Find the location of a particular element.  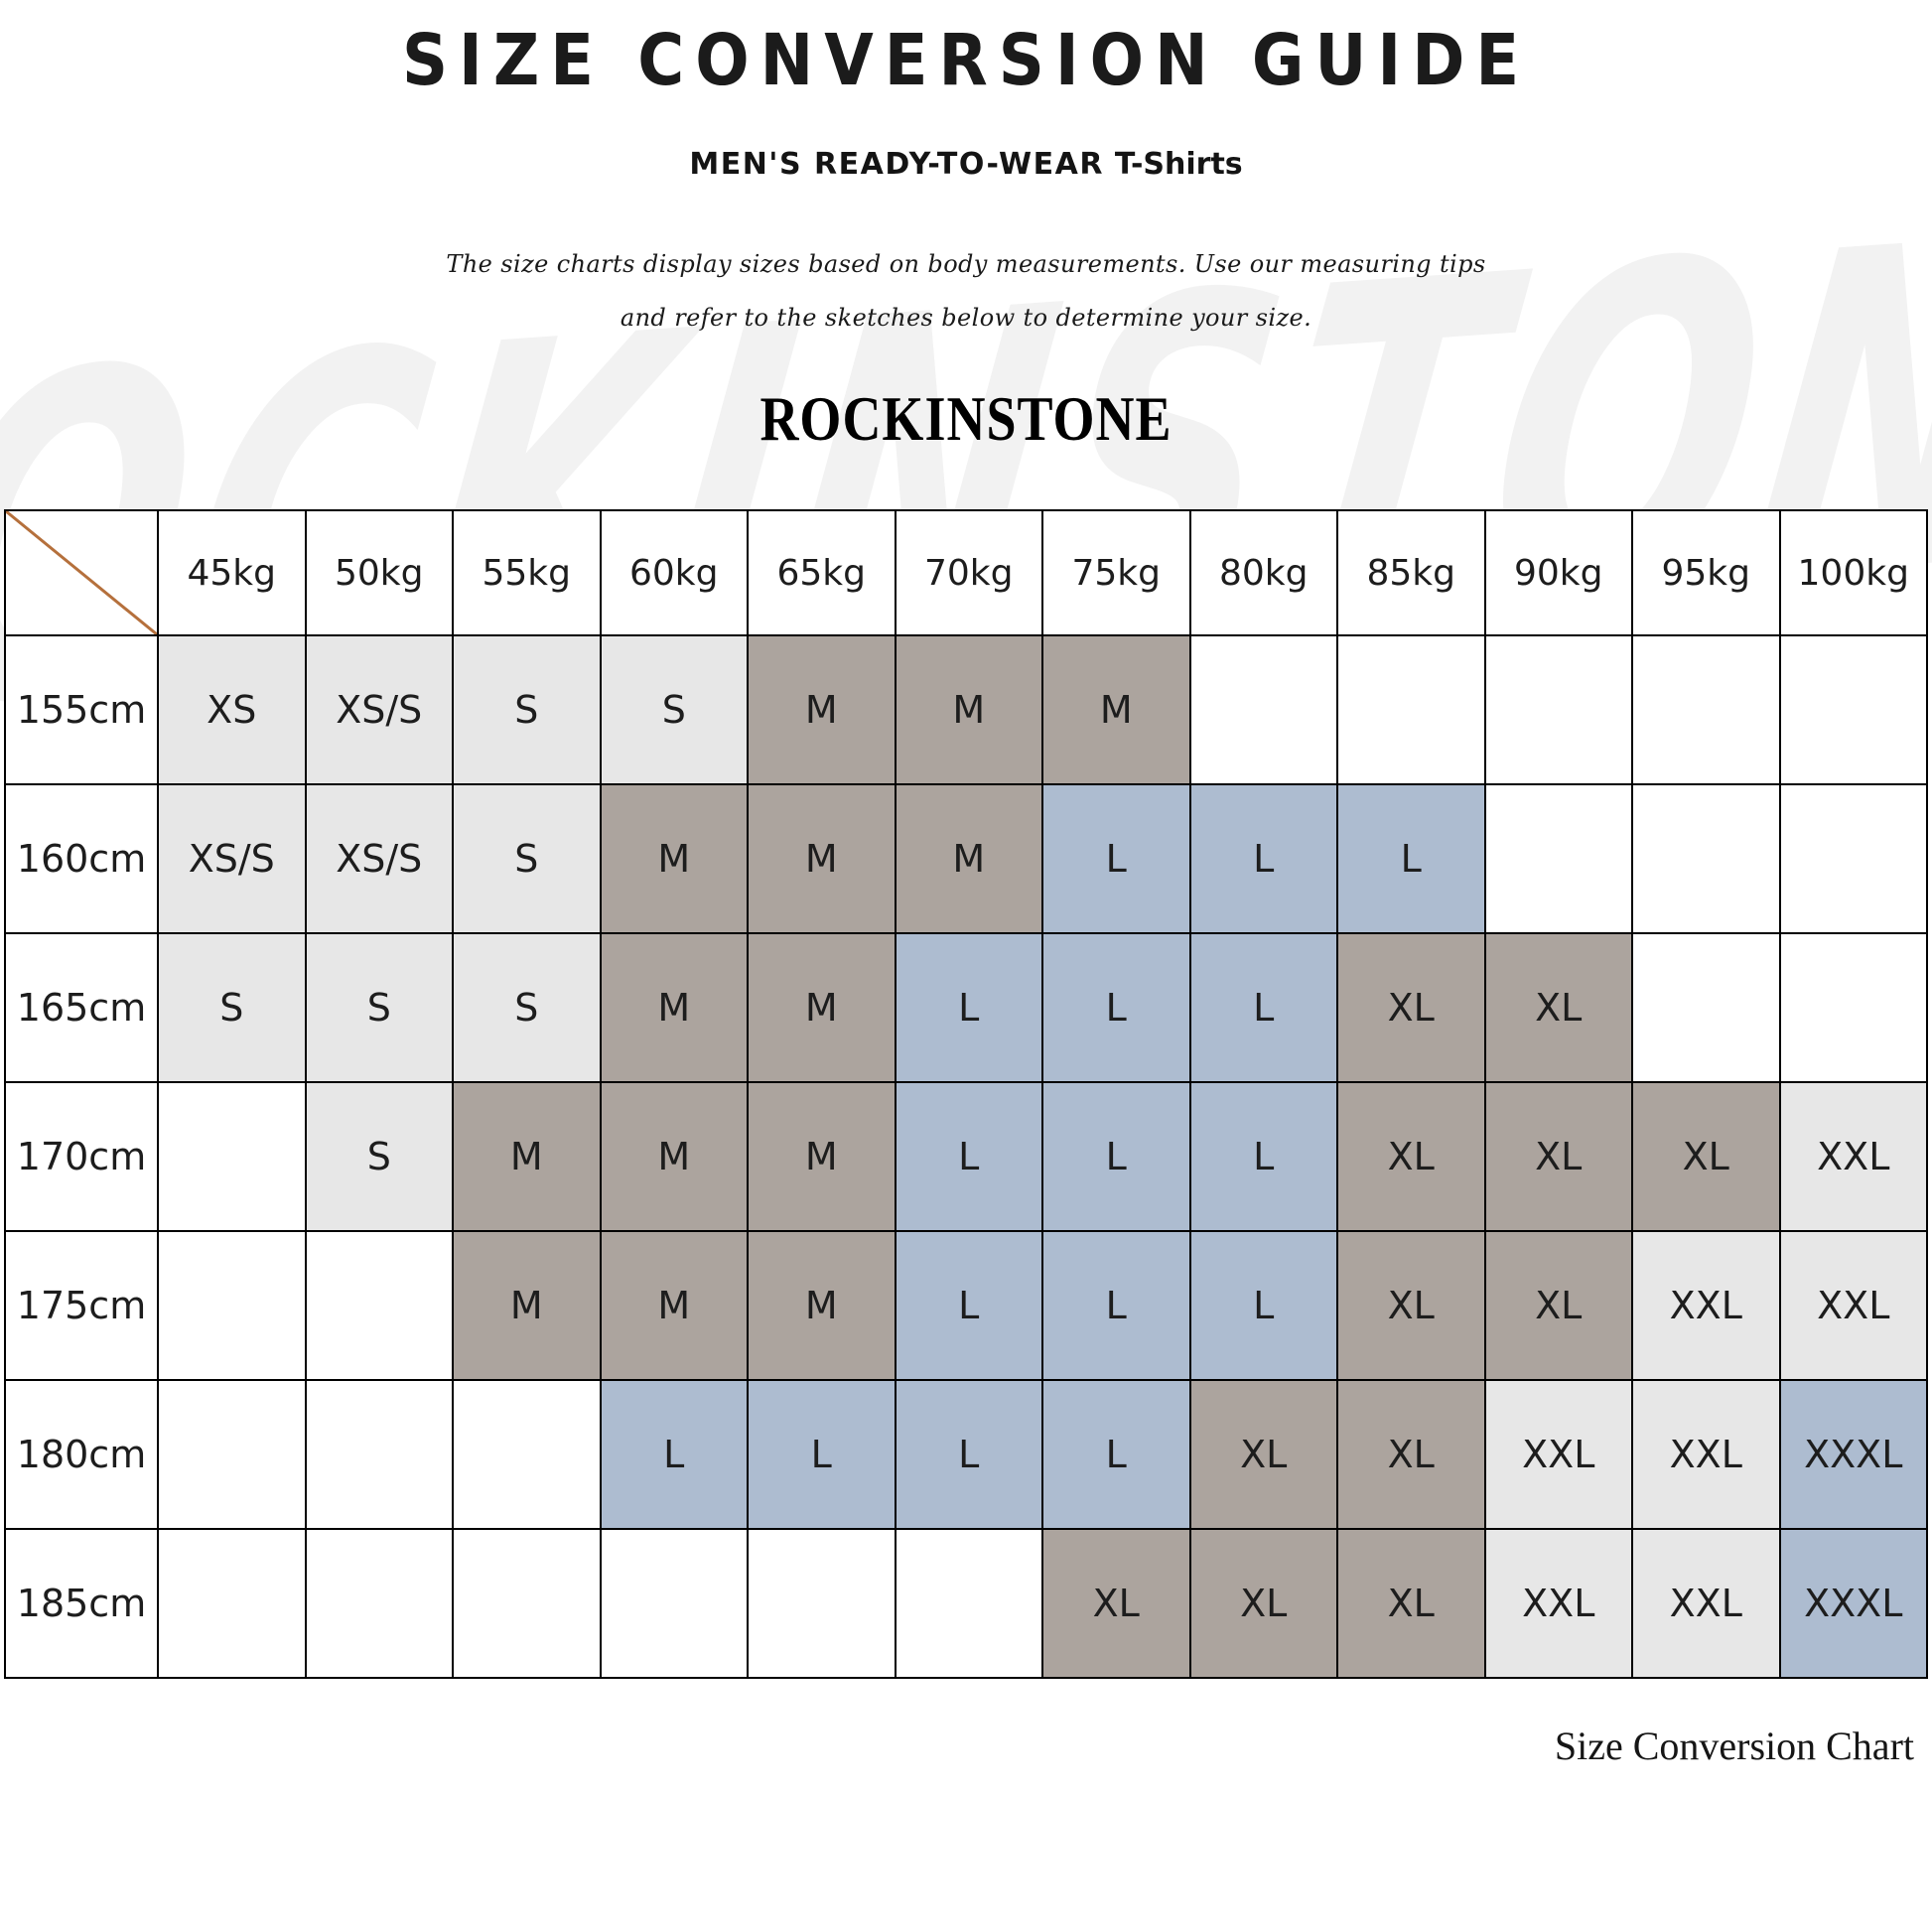

subtitle-category: MEN'S READY-TO-WEAR is located at coordinates (897, 164).